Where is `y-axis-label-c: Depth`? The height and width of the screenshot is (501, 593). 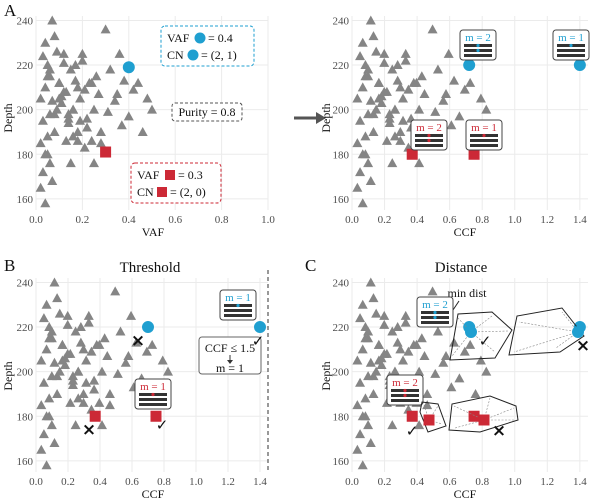
y-axis-label-c: Depth is located at coordinates (326, 375).